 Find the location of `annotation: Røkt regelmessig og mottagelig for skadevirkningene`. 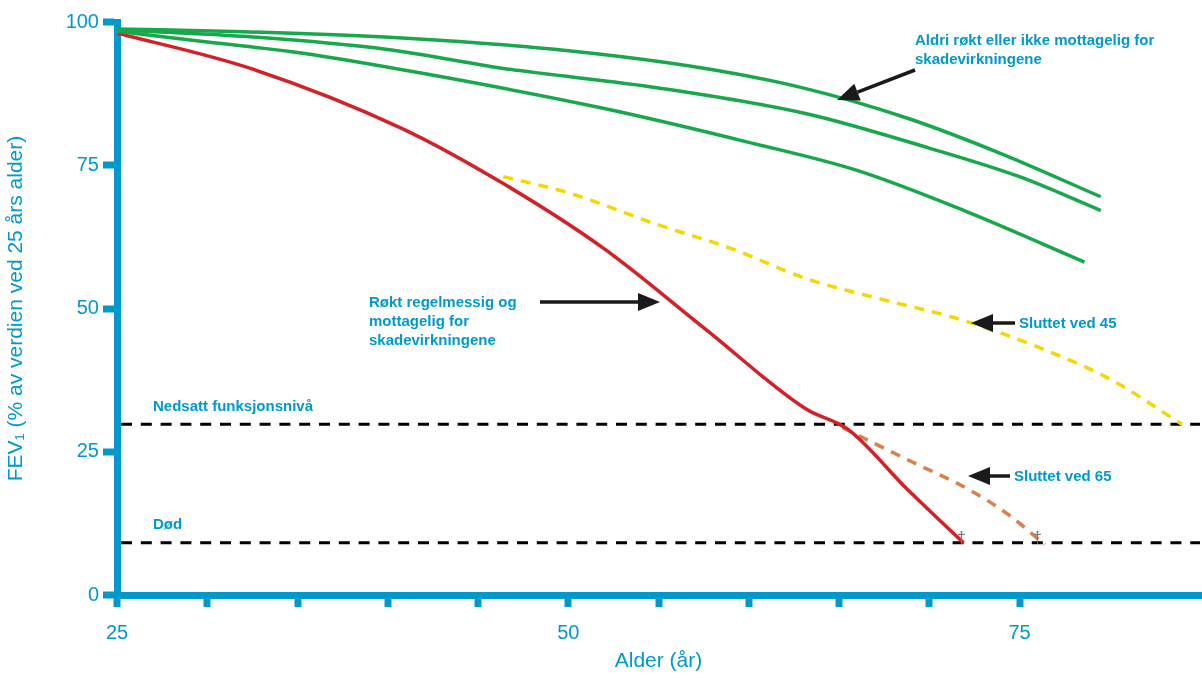

annotation: Røkt regelmessig og mottagelig for skadevirkningene is located at coordinates (443, 320).